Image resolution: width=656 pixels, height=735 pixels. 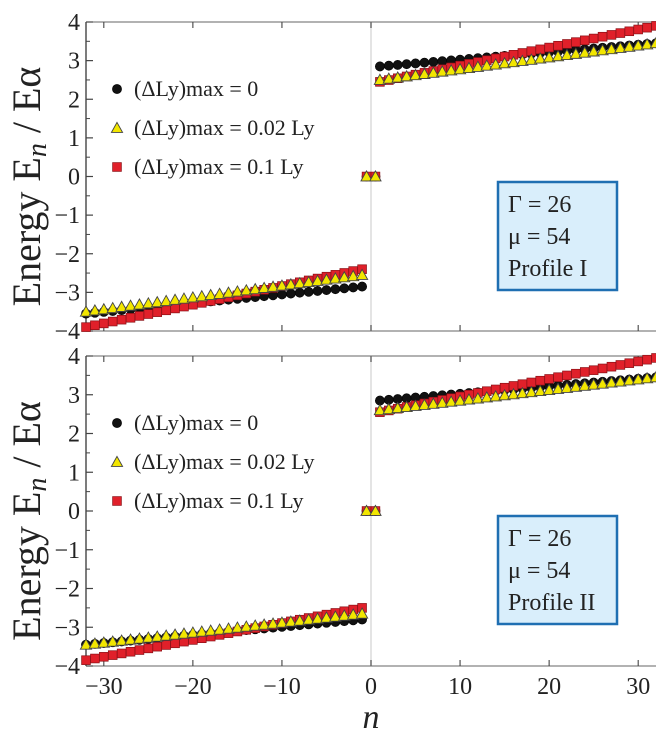 What do you see at coordinates (539, 205) in the screenshot?
I see `parameter-label: Γ = 26` at bounding box center [539, 205].